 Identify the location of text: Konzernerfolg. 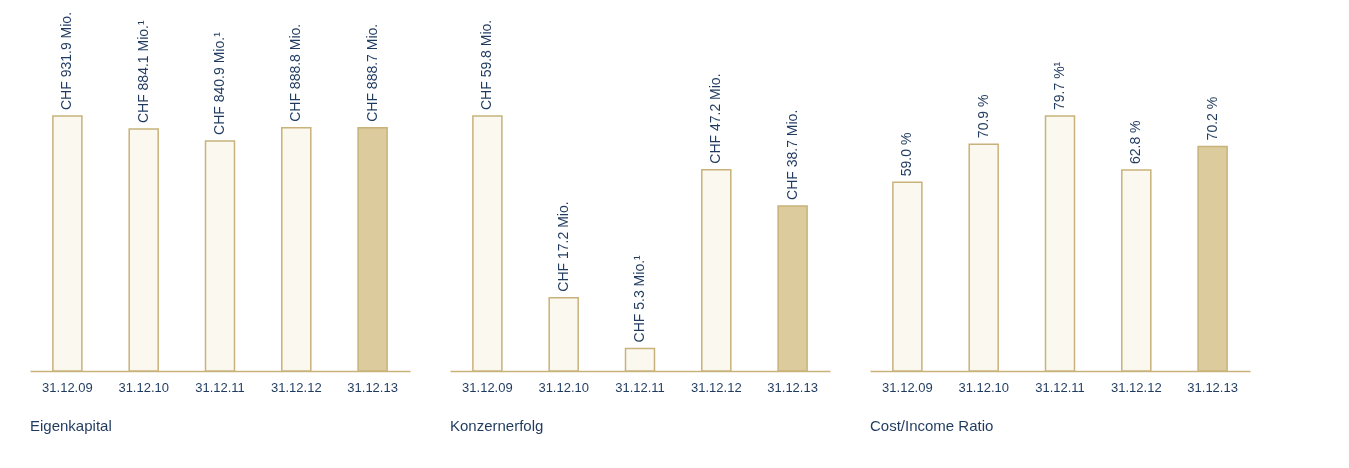
(497, 425).